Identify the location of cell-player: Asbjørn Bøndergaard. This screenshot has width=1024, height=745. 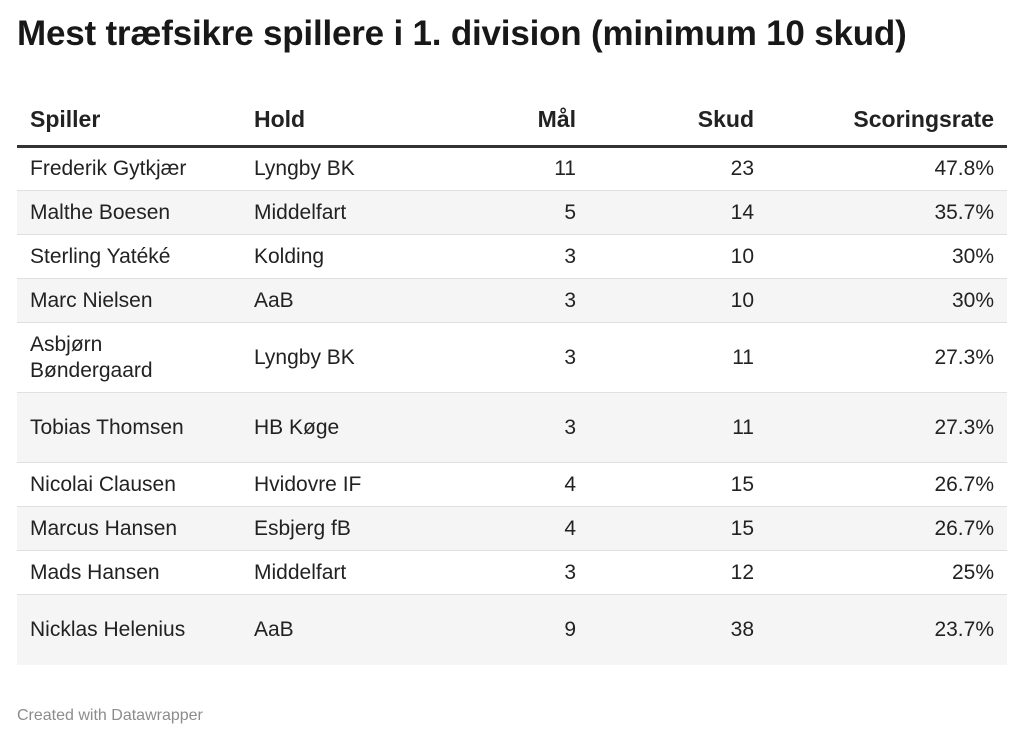
(129, 357).